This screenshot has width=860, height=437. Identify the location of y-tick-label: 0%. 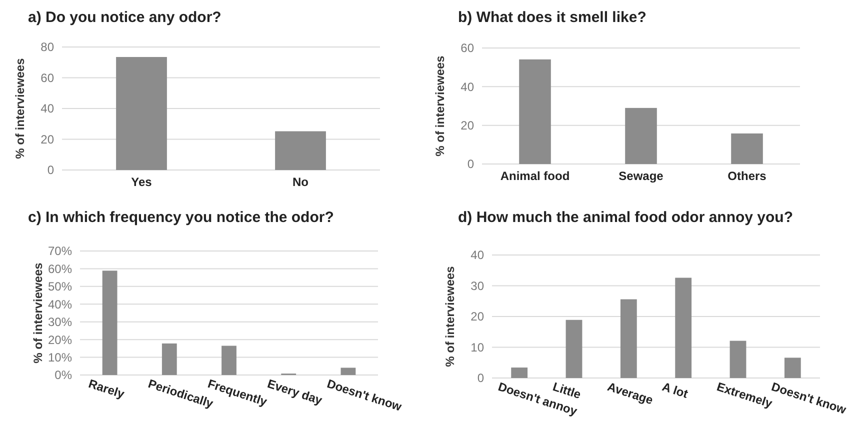
(63, 375).